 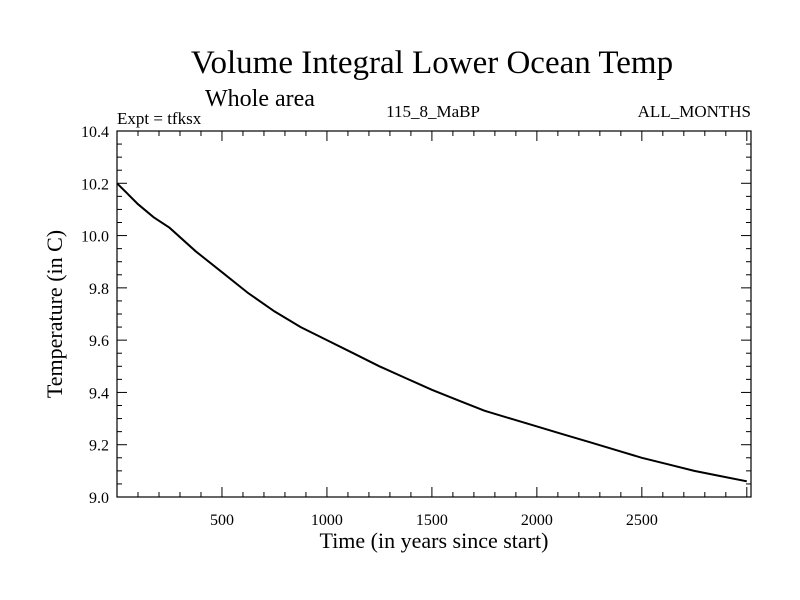 I want to click on y-tick-label: 10.0, so click(x=95, y=237).